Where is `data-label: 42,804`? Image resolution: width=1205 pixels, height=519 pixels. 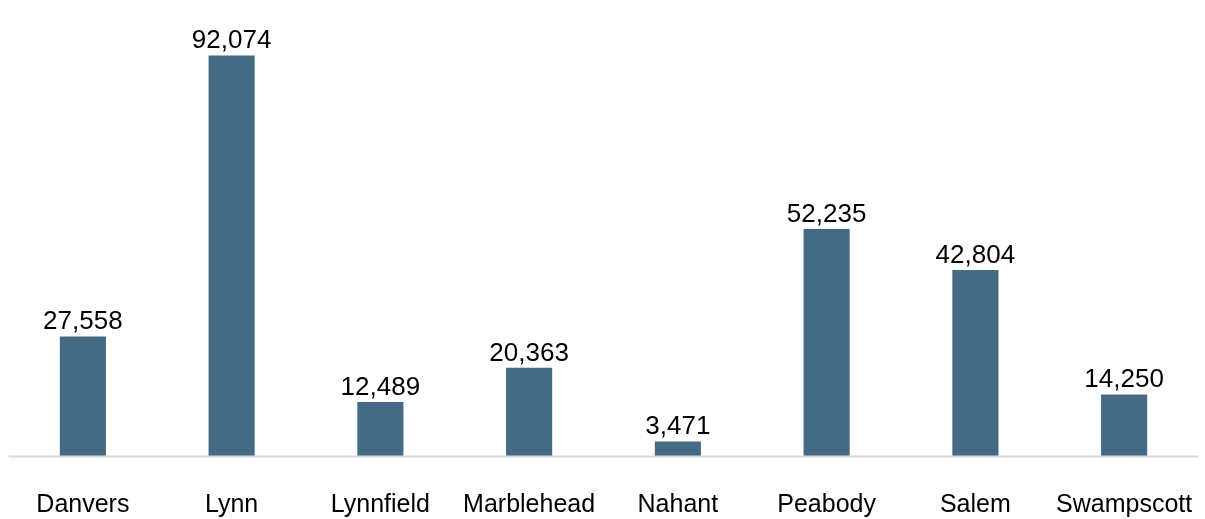 data-label: 42,804 is located at coordinates (975, 254).